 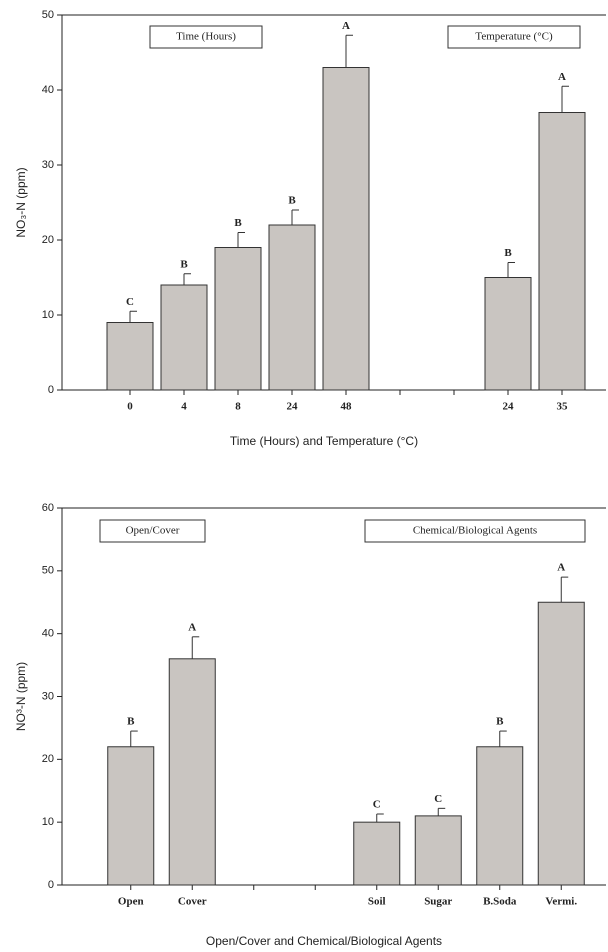 I want to click on x-tick-label: Open, so click(x=131, y=902).